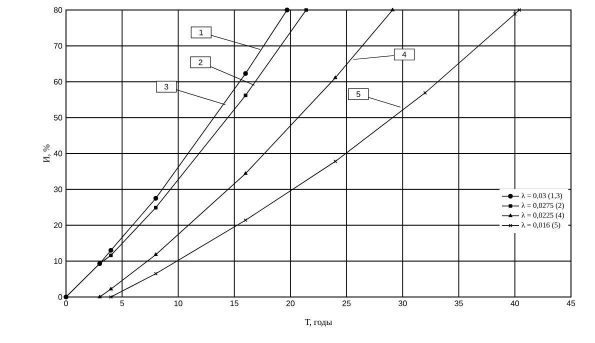  What do you see at coordinates (200, 63) in the screenshot?
I see `annotation: 2` at bounding box center [200, 63].